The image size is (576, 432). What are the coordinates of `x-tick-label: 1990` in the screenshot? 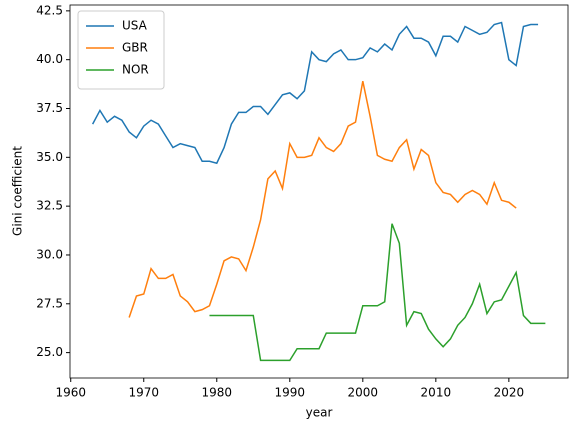 It's located at (290, 393).